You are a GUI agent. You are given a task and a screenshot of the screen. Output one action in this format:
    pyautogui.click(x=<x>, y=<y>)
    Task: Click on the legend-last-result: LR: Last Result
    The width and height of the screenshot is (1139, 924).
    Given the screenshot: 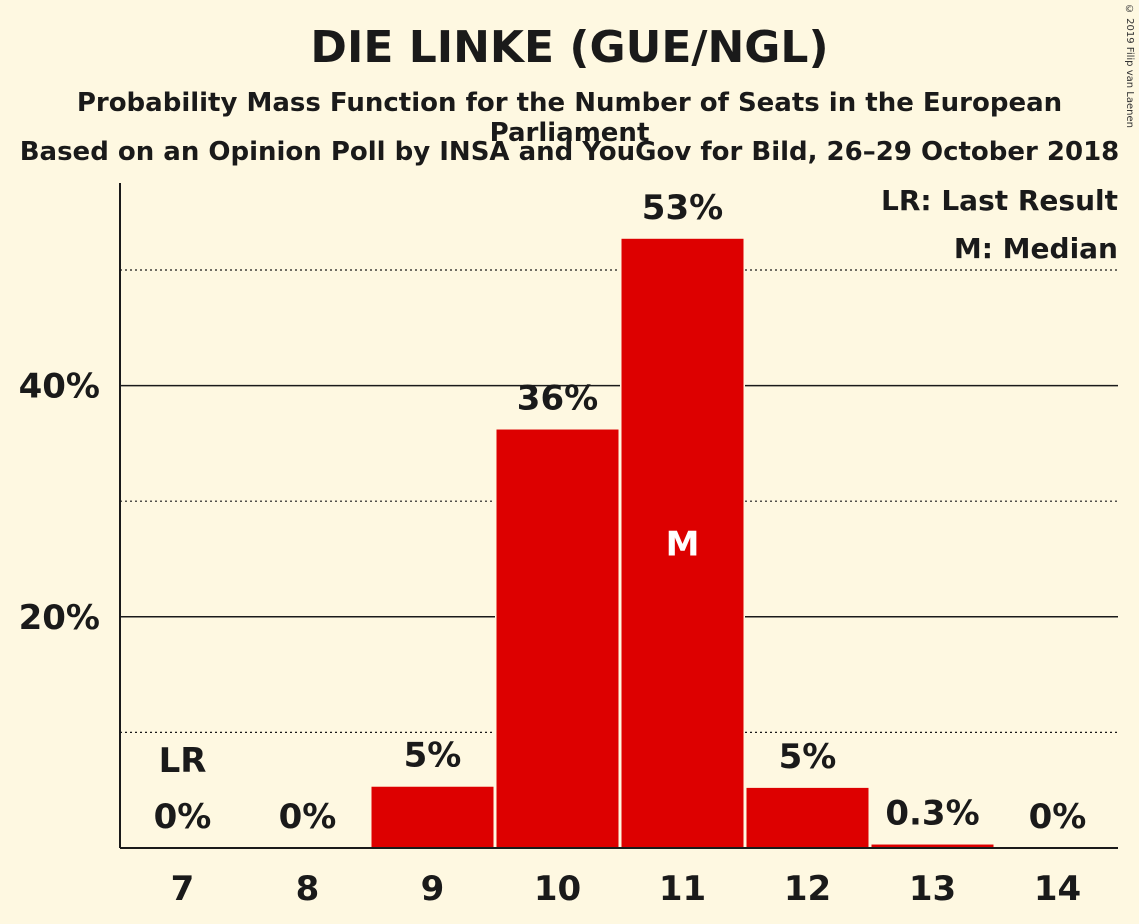 What is the action you would take?
    pyautogui.click(x=999, y=200)
    